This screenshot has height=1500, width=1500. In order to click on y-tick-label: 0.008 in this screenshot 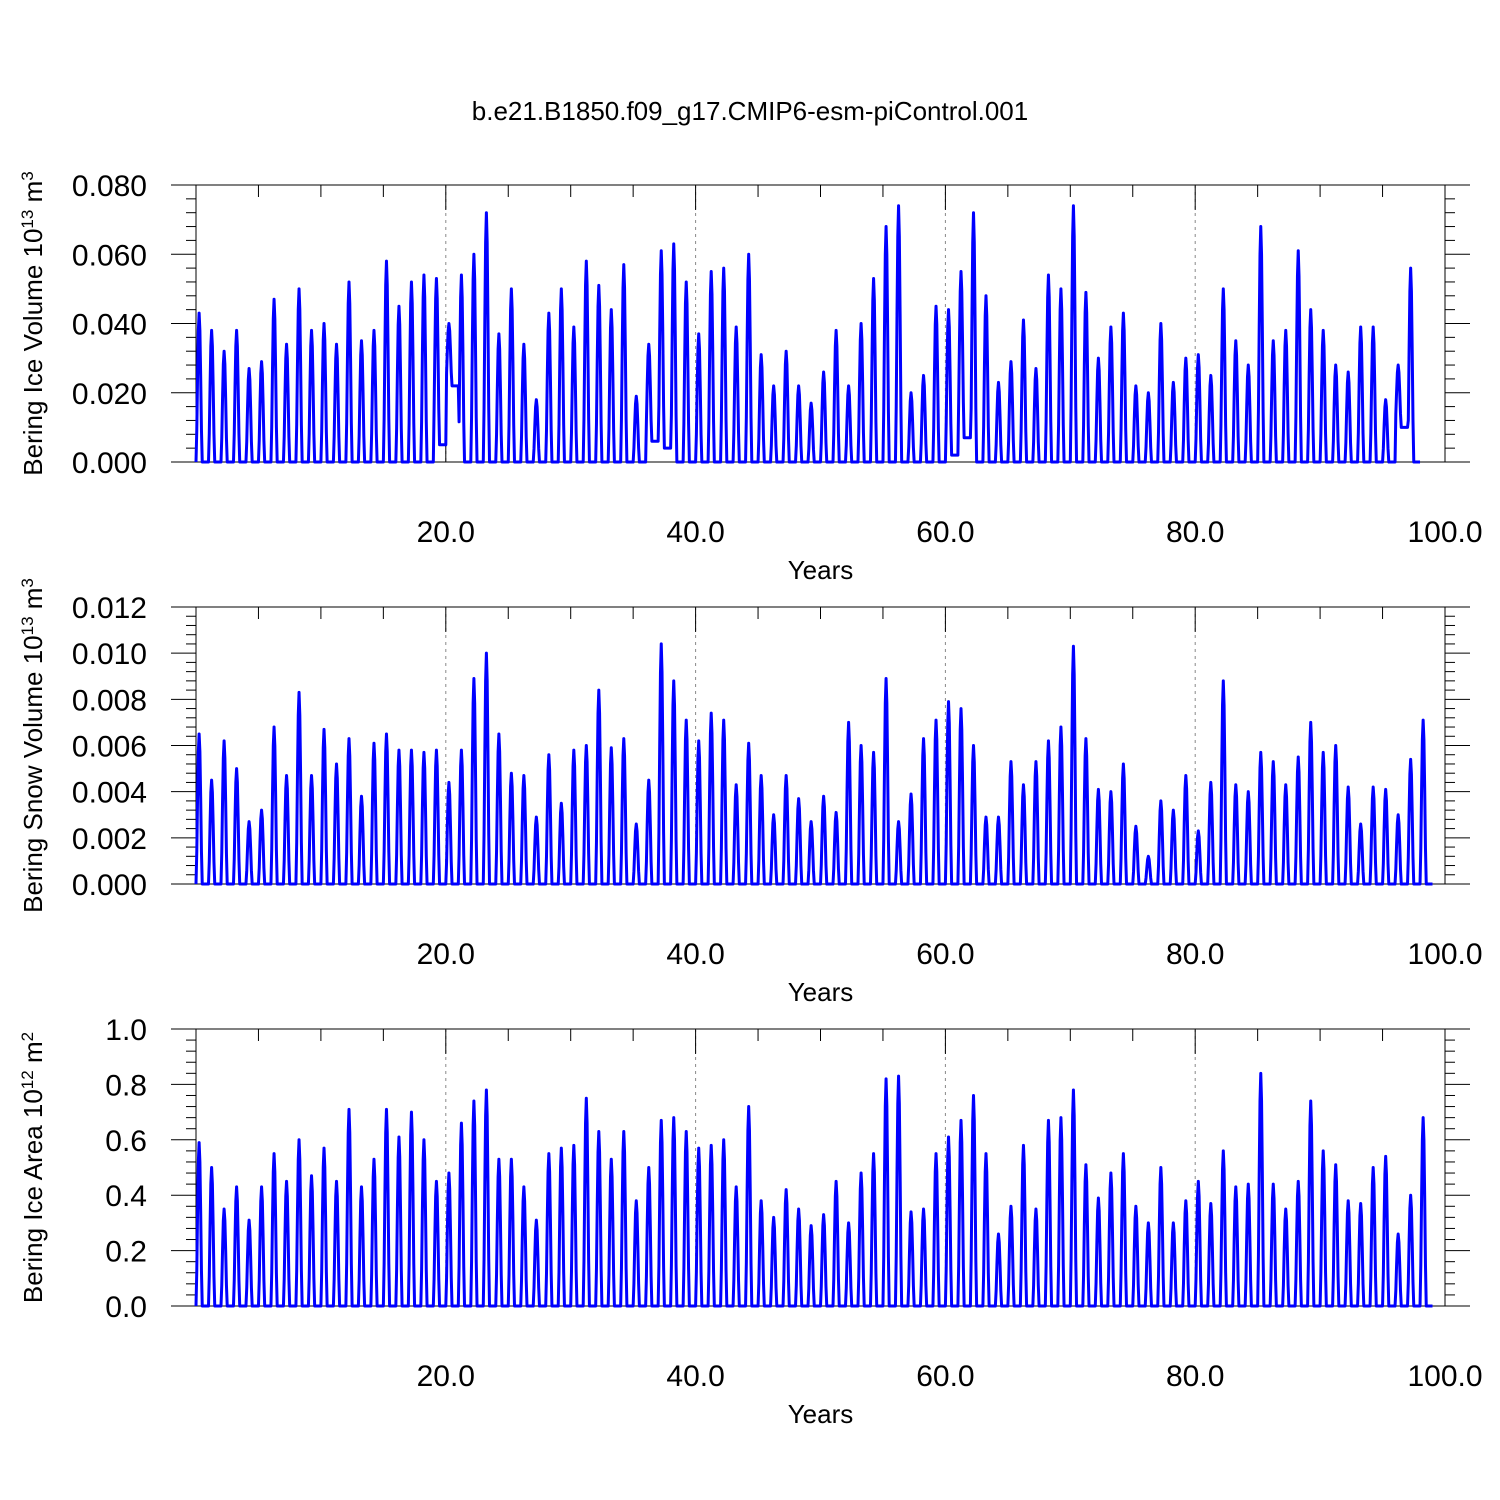, I will do `click(109, 700)`.